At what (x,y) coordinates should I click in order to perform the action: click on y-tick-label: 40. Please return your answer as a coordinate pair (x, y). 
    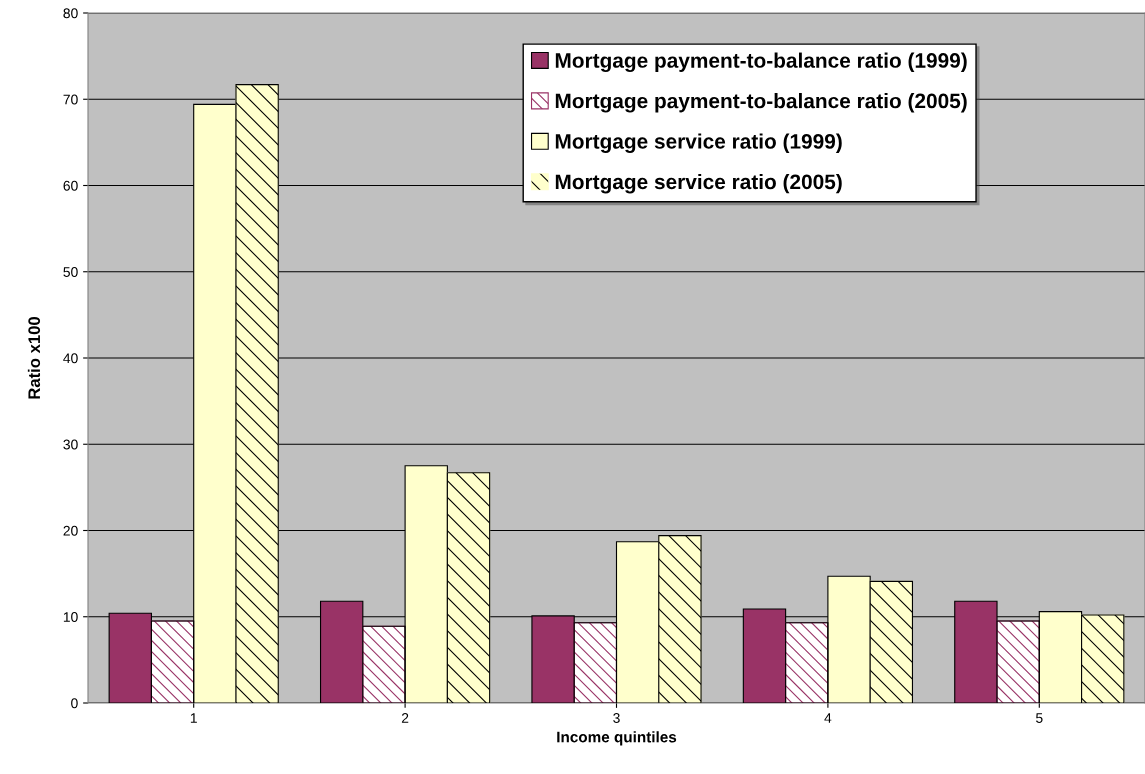
    Looking at the image, I should click on (70, 358).